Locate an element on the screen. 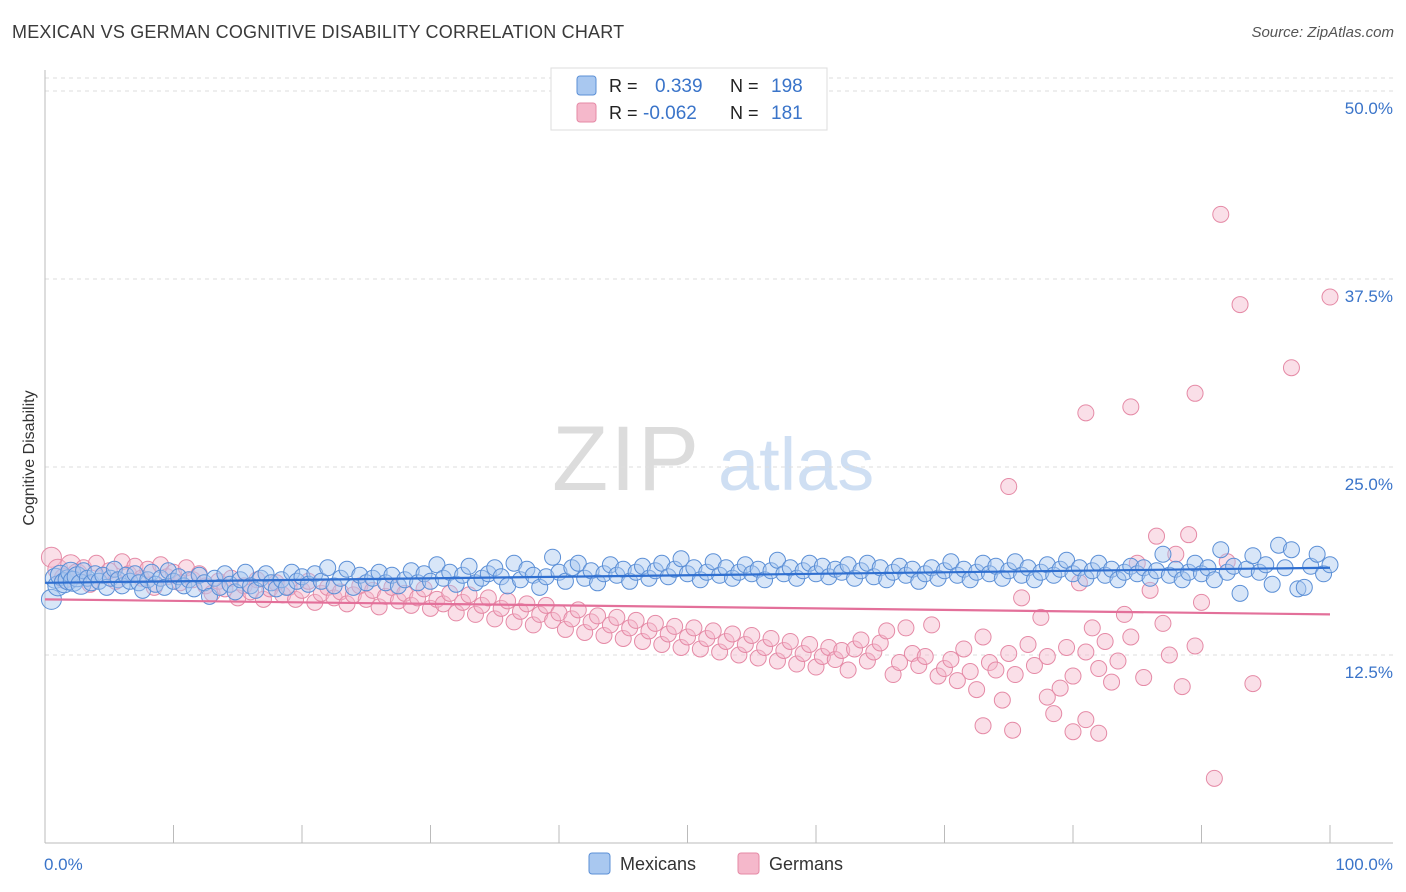 This screenshot has width=1406, height=892. correlation-legend: R = 0.339 N = 198 R = -0.062 N = 181 is located at coordinates (689, 99).